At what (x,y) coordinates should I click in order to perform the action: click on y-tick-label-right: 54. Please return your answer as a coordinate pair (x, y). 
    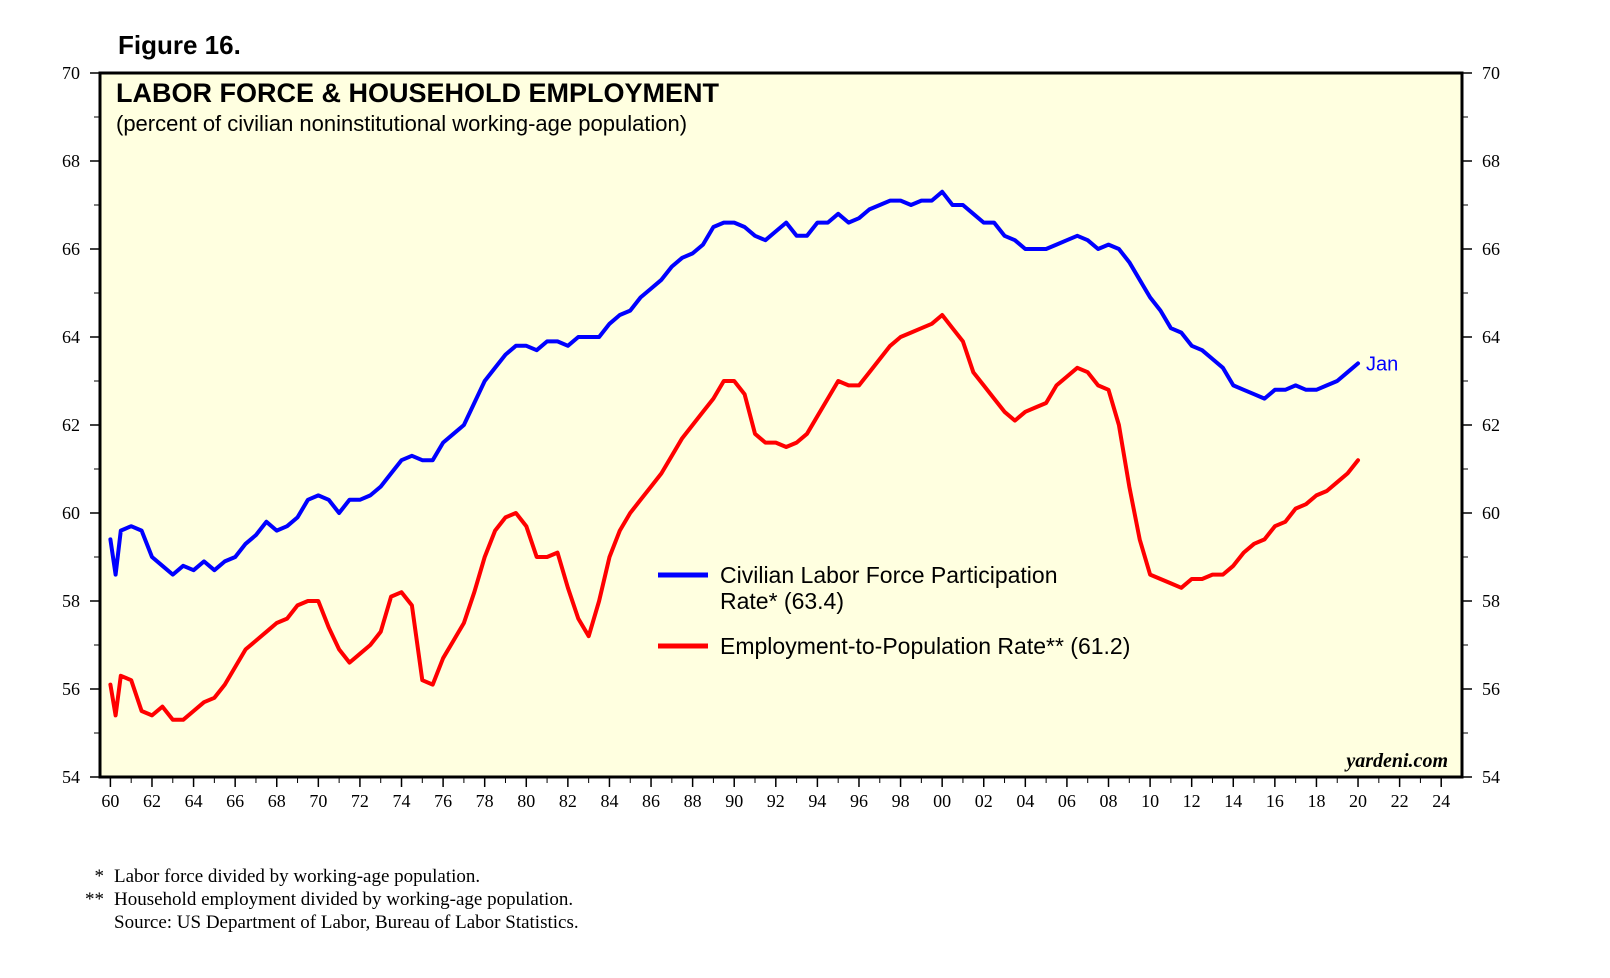
    Looking at the image, I should click on (1491, 777).